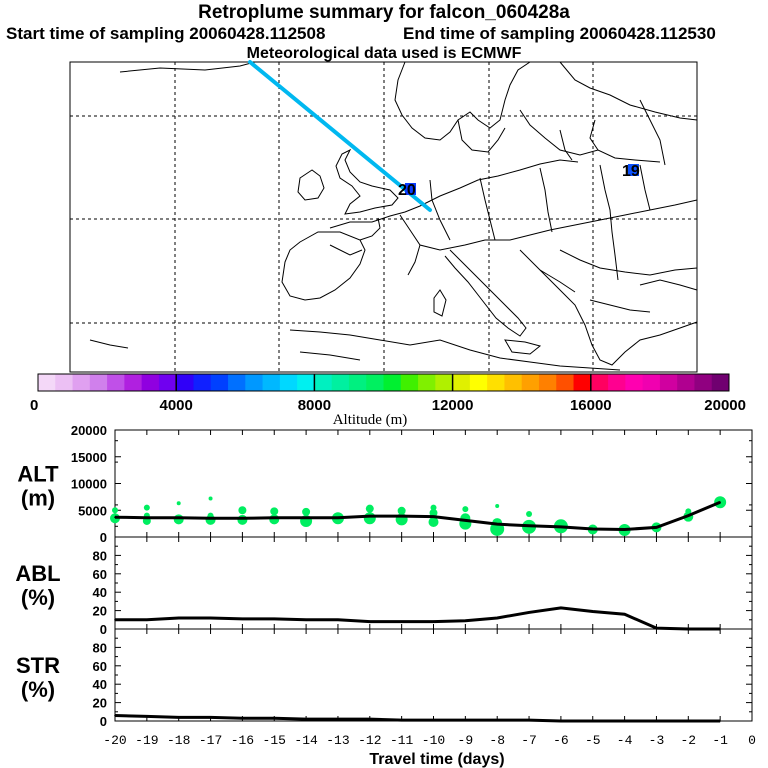 The width and height of the screenshot is (768, 768). What do you see at coordinates (166, 33) in the screenshot?
I see `start-time-label: Start time of sampling 20060428.112508` at bounding box center [166, 33].